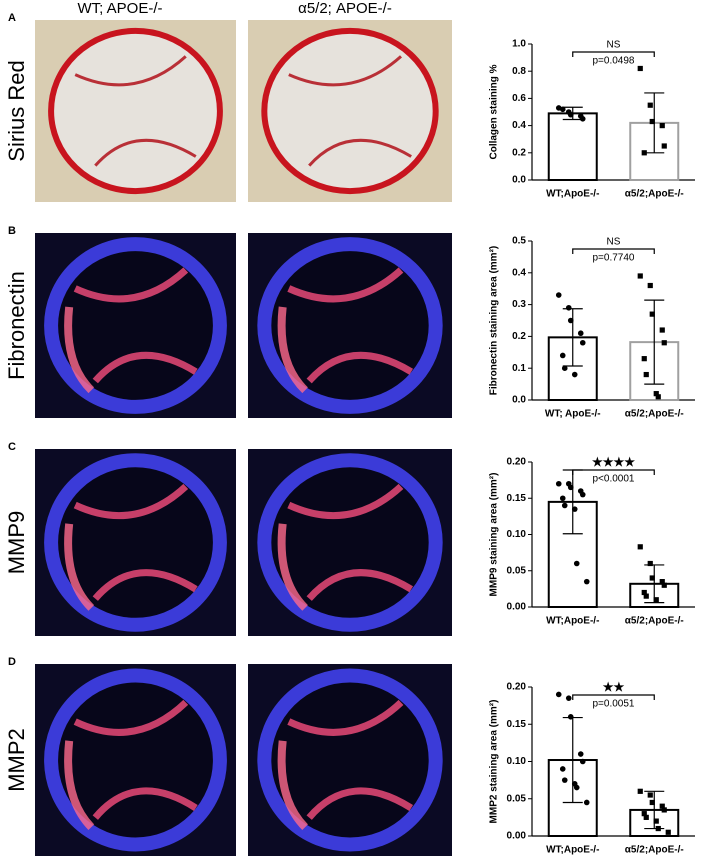 The height and width of the screenshot is (859, 709). What do you see at coordinates (573, 414) in the screenshot?
I see `x-tick-label: WT; ApoE-/-` at bounding box center [573, 414].